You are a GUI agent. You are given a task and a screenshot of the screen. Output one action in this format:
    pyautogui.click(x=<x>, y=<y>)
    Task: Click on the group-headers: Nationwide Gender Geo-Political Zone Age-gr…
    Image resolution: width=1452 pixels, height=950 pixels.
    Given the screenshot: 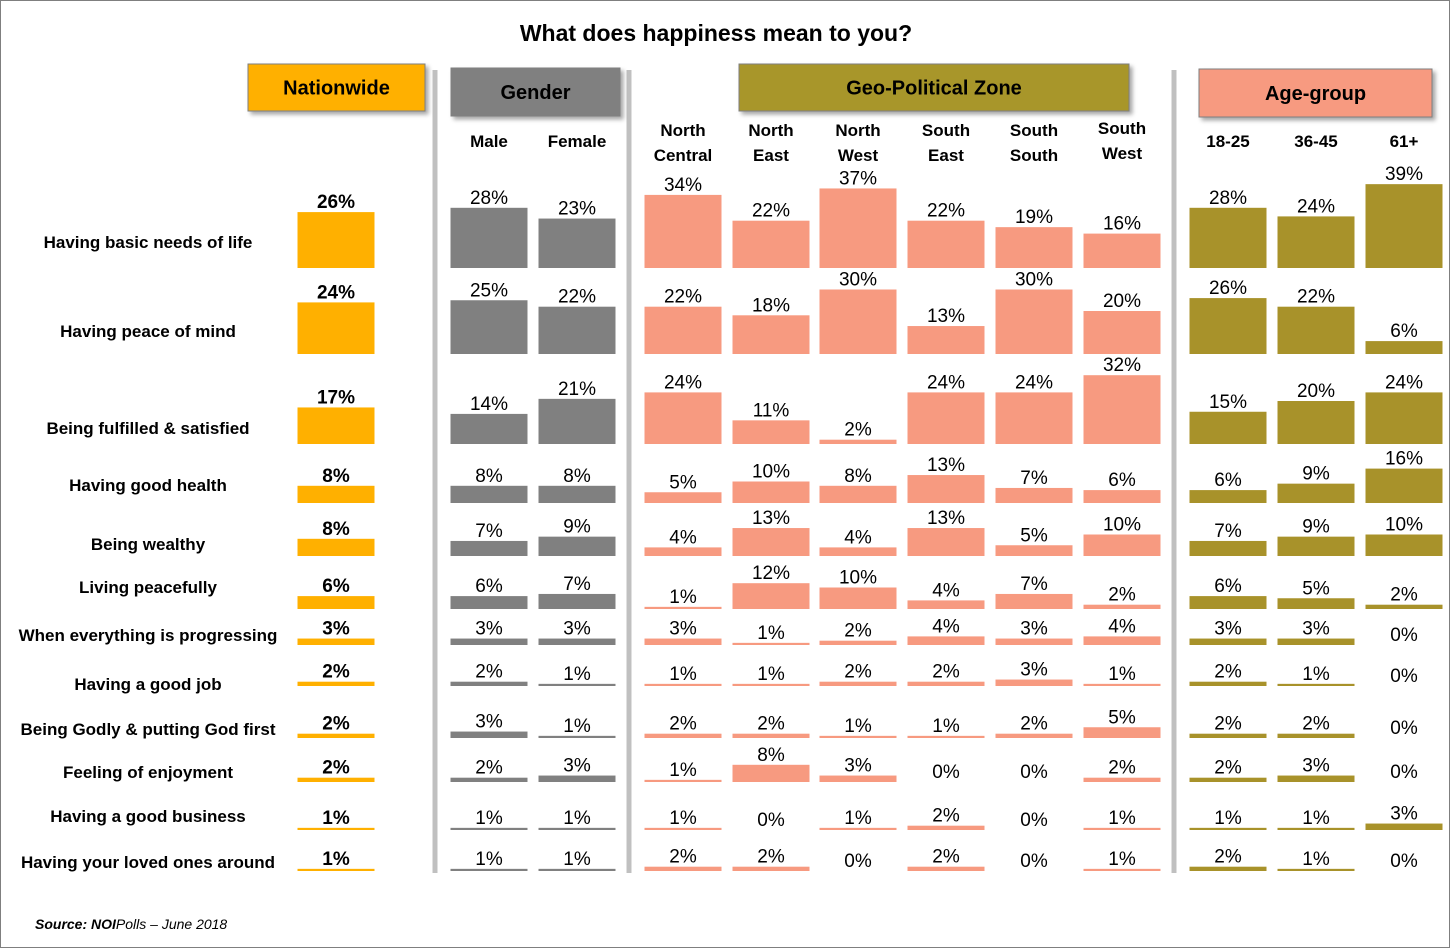 What is the action you would take?
    pyautogui.click(x=840, y=90)
    